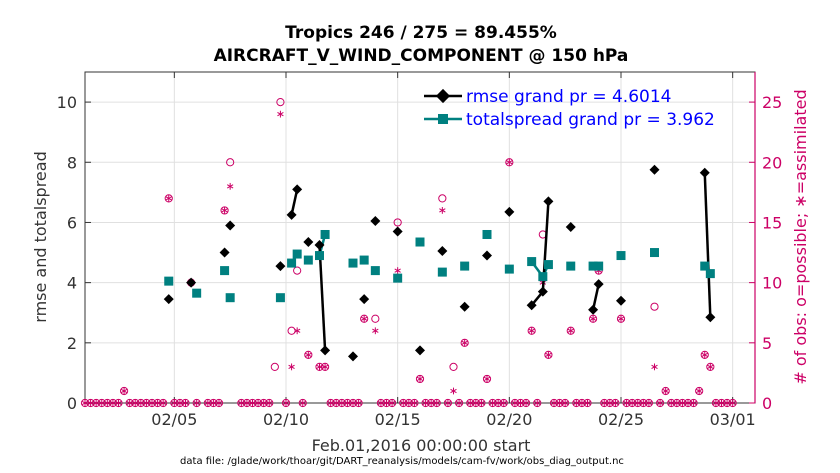 This screenshot has width=840, height=473. I want to click on legend-rmse-label: rmse grand pr = 4.6014, so click(568, 97).